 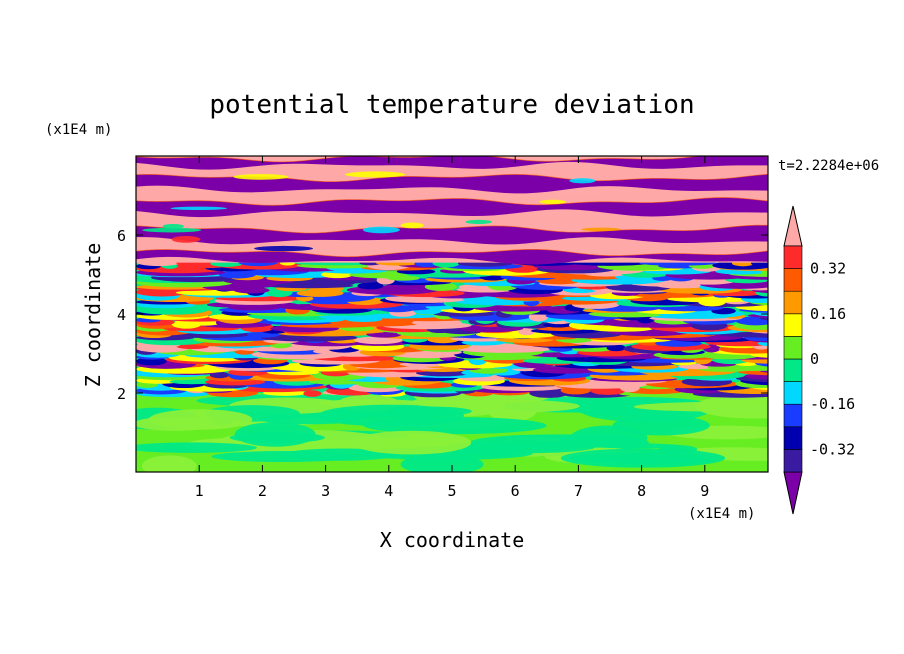 What do you see at coordinates (832, 404) in the screenshot?
I see `colorbar-label: -0.16` at bounding box center [832, 404].